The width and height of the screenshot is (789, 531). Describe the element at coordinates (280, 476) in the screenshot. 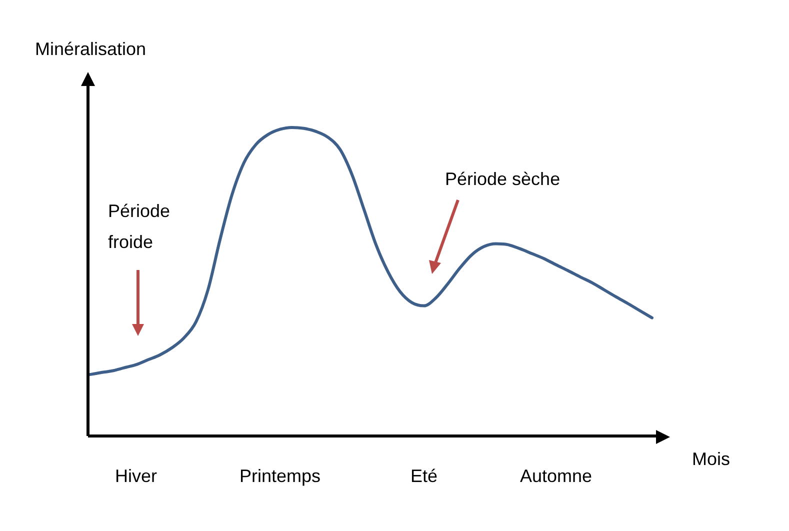

I see `x-tick-label: Printemps` at that location.